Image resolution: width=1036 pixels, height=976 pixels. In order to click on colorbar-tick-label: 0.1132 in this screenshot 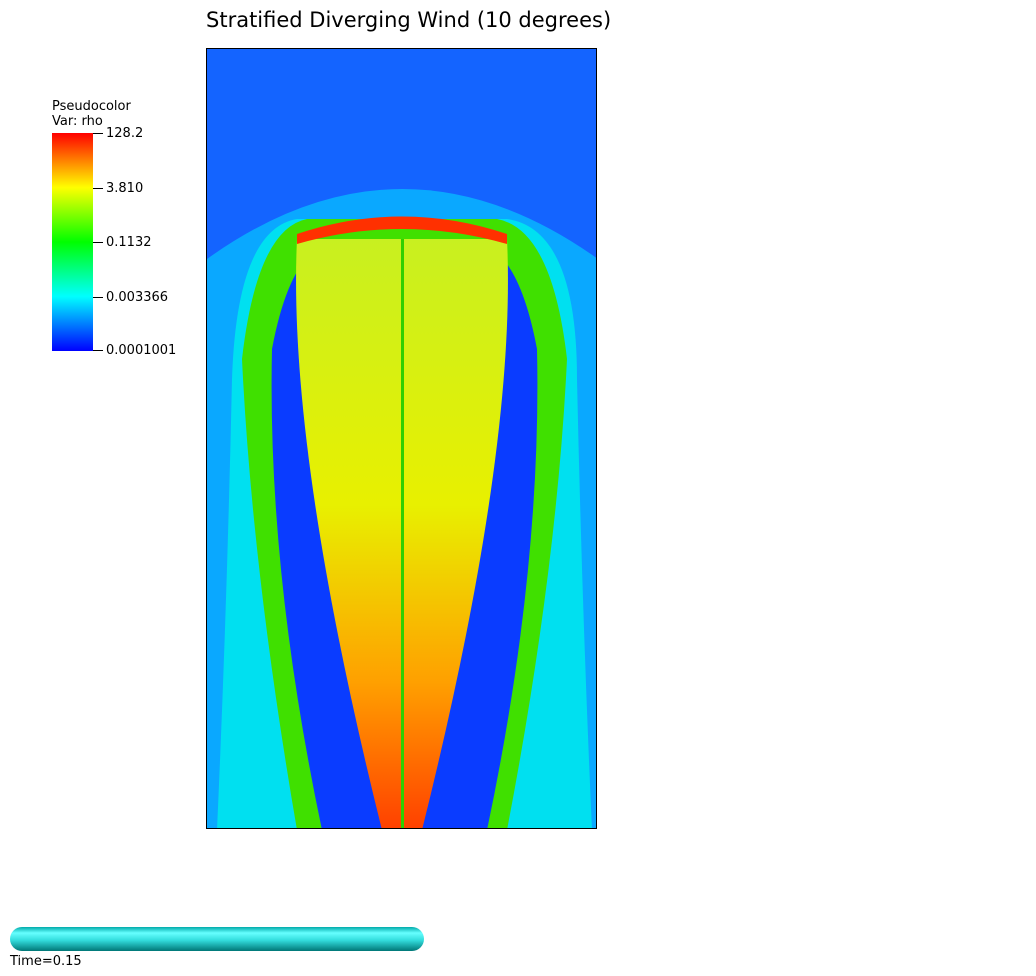, I will do `click(129, 242)`.